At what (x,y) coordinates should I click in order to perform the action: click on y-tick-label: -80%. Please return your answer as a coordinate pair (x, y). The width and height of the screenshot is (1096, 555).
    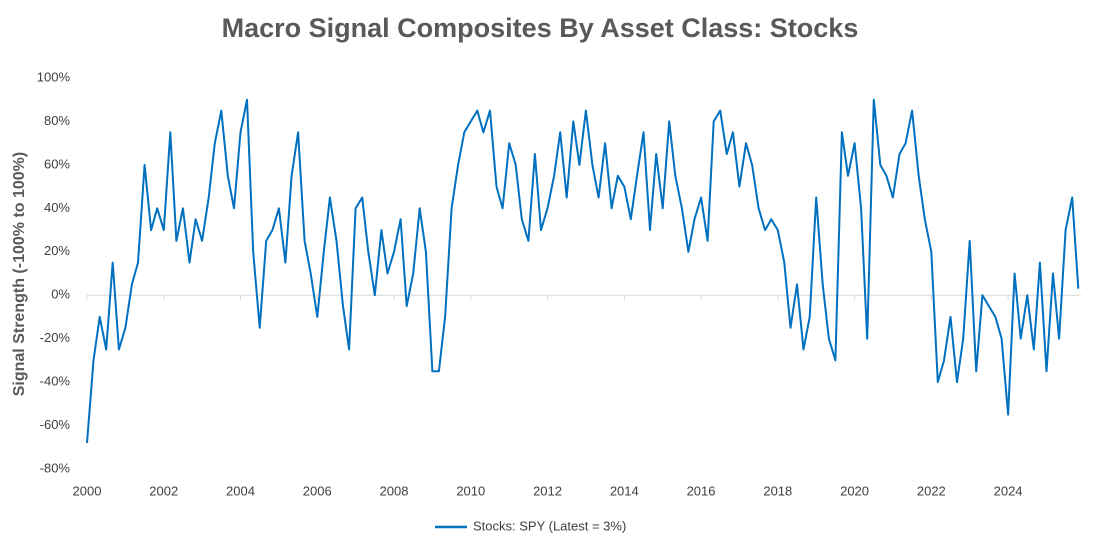
    Looking at the image, I should click on (55, 467).